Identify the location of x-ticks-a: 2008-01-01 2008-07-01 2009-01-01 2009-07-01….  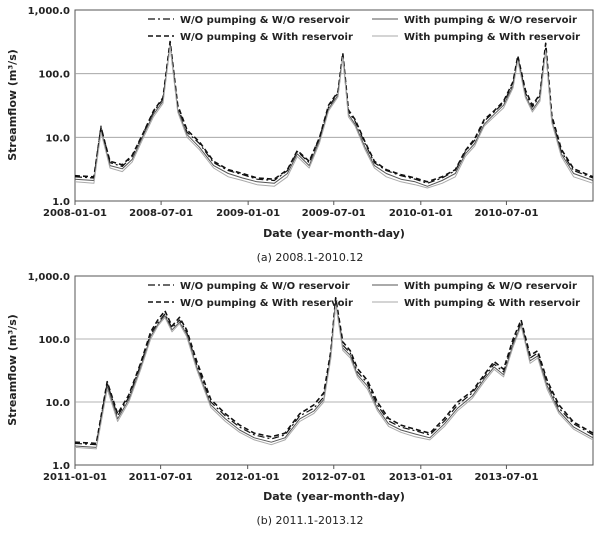
(290, 210).